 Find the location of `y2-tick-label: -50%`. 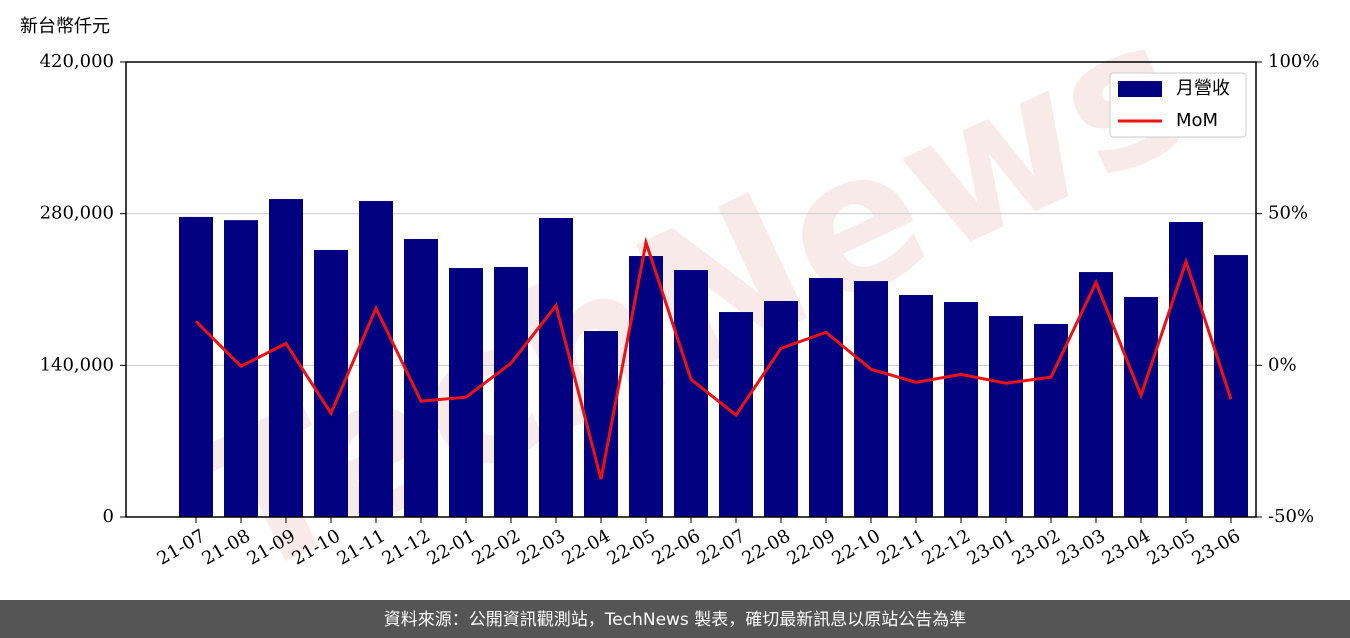

y2-tick-label: -50% is located at coordinates (1291, 516).